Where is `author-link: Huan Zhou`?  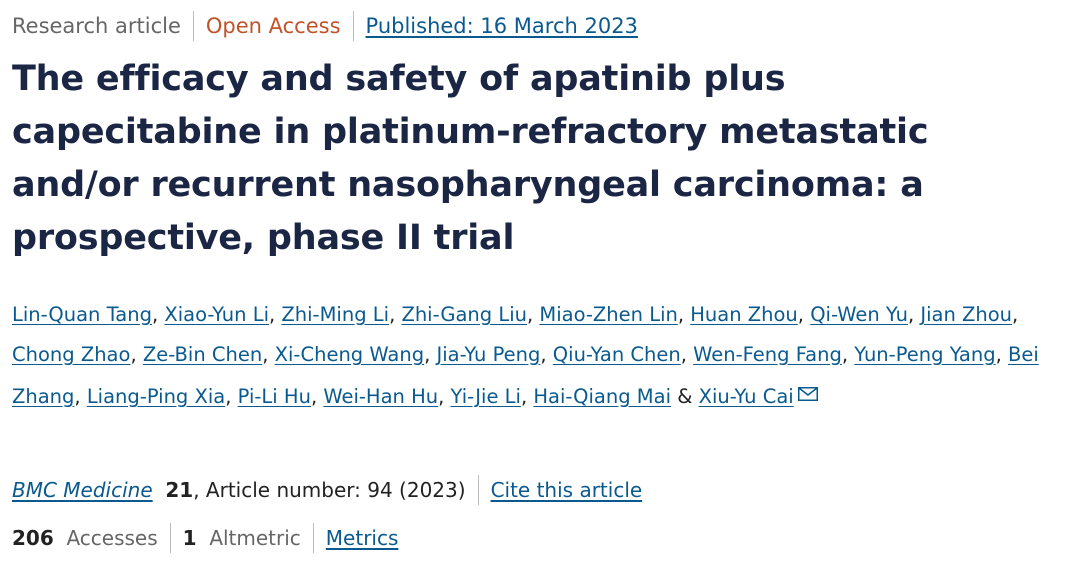
author-link: Huan Zhou is located at coordinates (744, 314).